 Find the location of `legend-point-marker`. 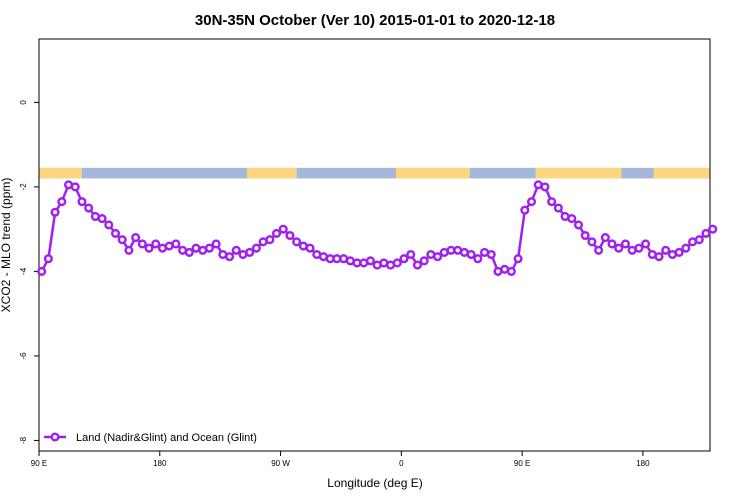

legend-point-marker is located at coordinates (55, 437).